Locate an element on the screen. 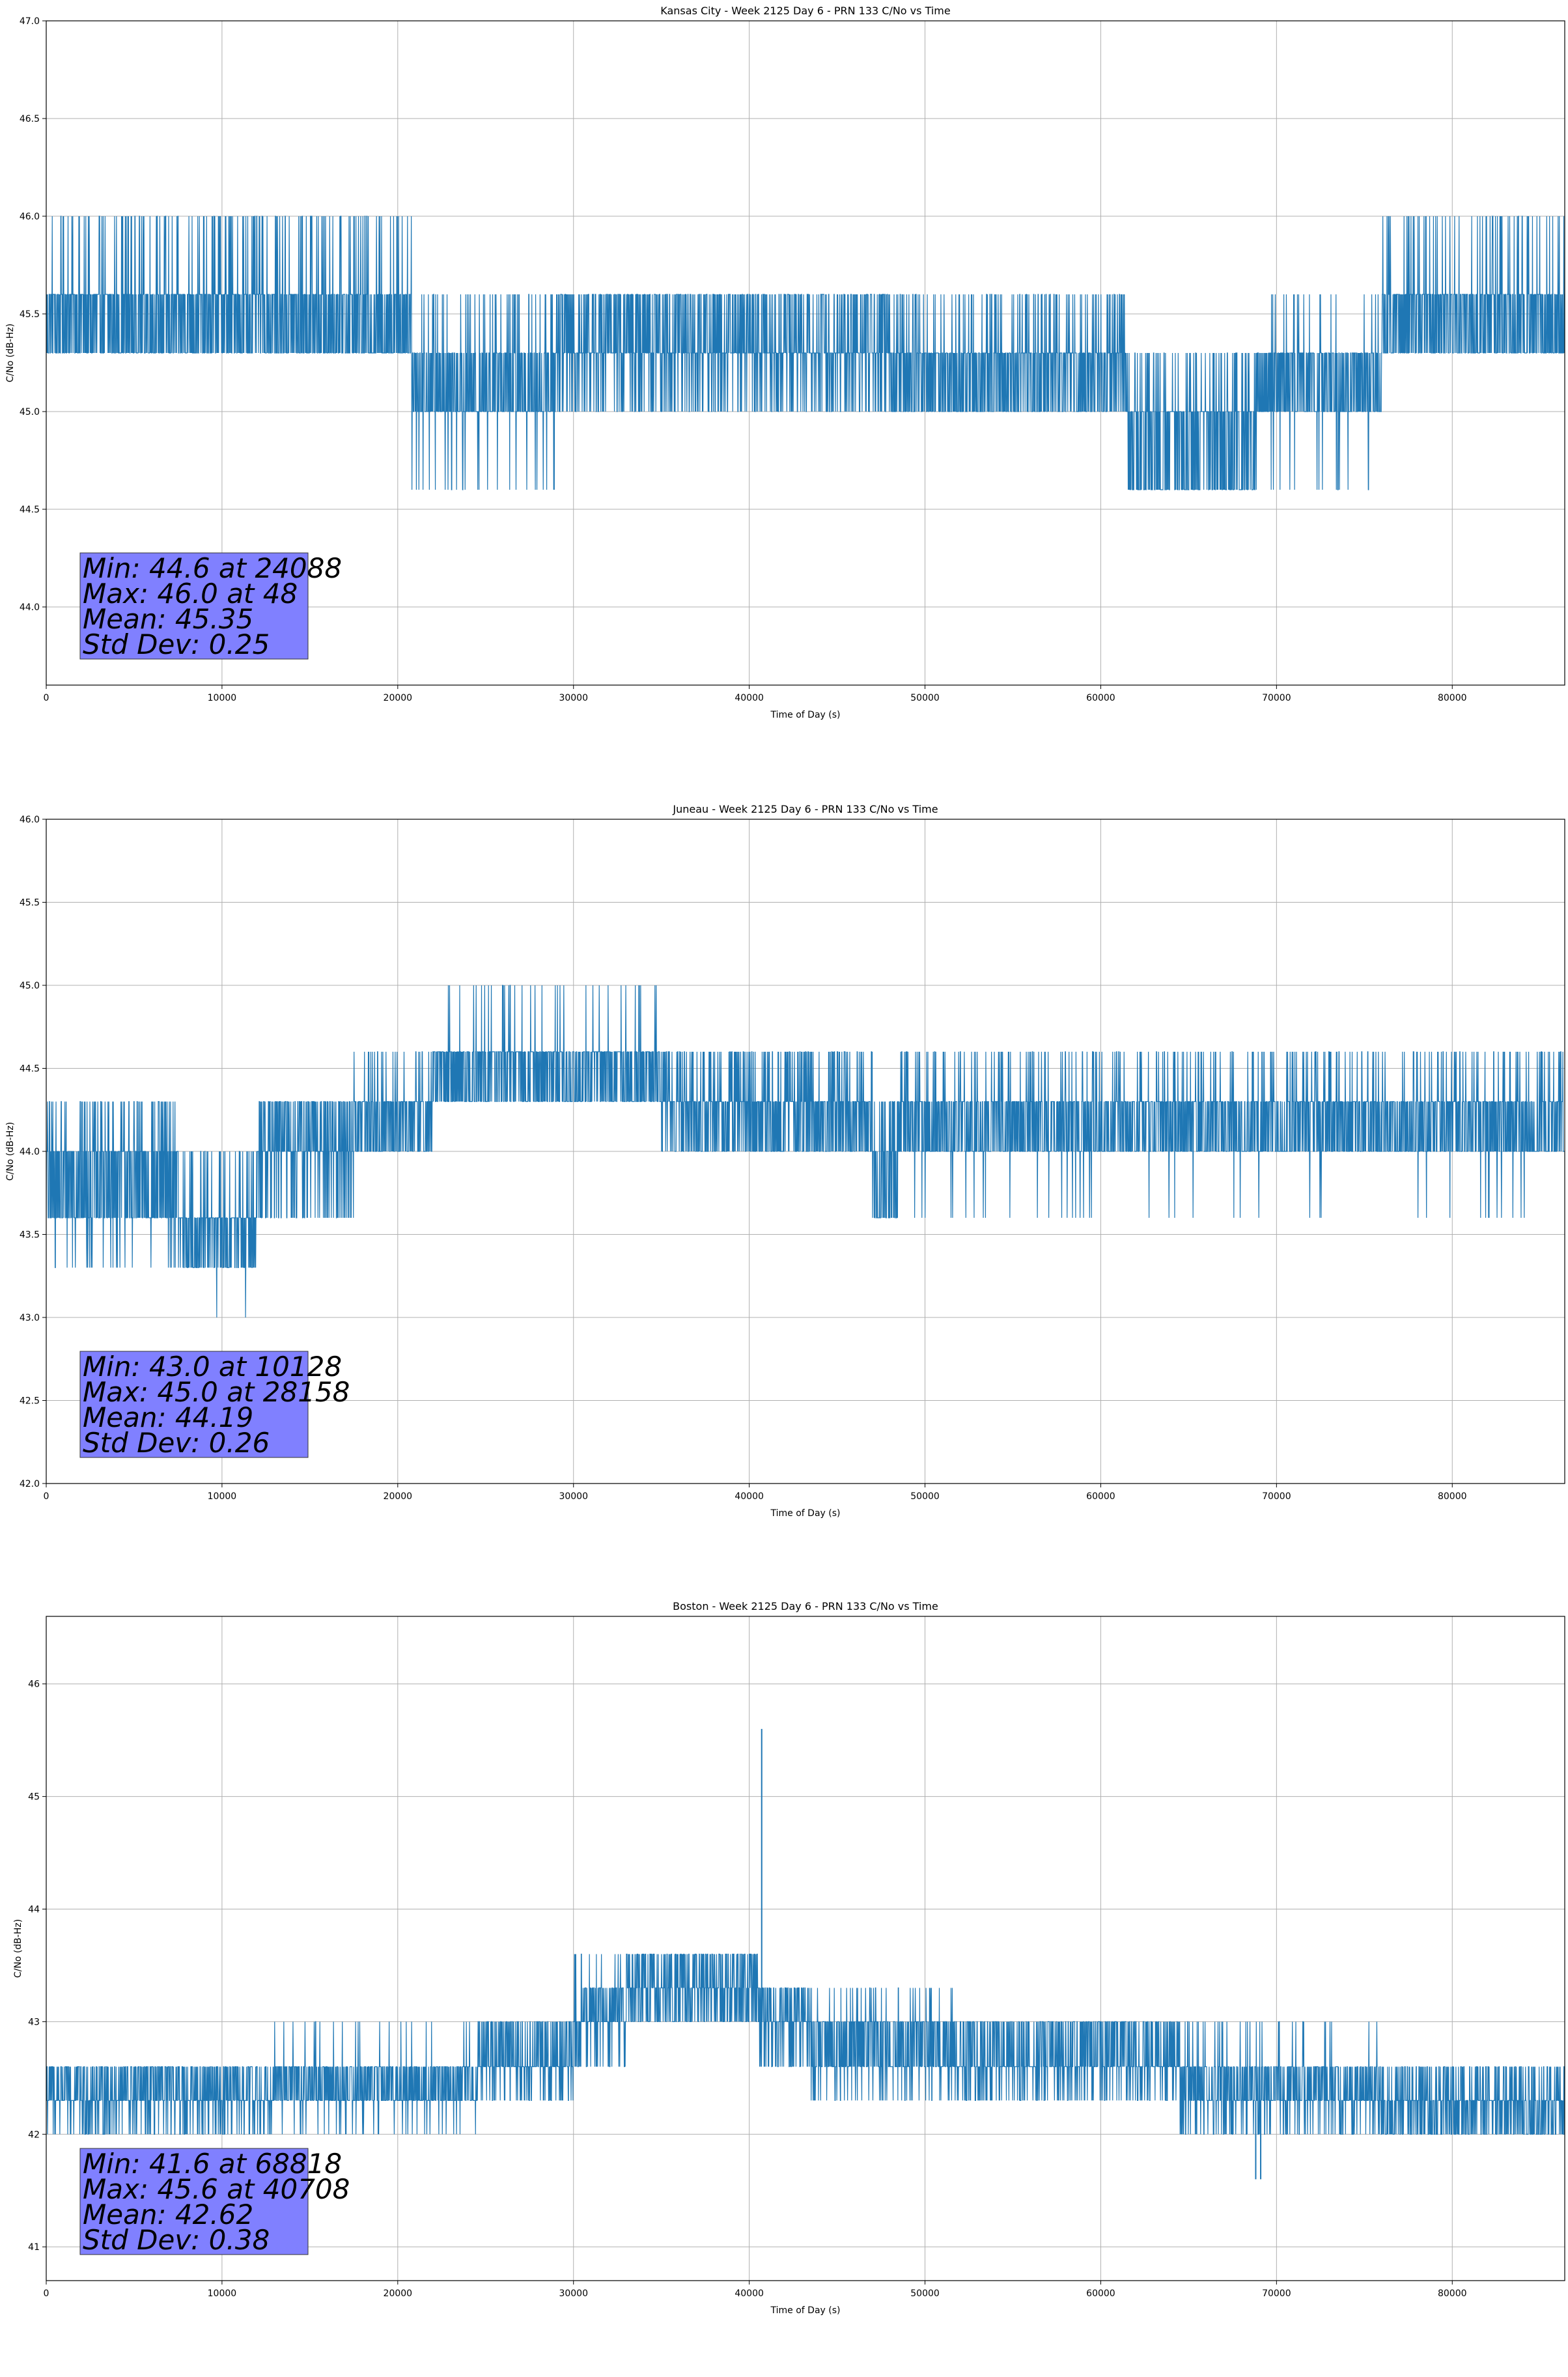 The height and width of the screenshot is (2377, 1568). y-tick-label: 43 is located at coordinates (34, 2022).